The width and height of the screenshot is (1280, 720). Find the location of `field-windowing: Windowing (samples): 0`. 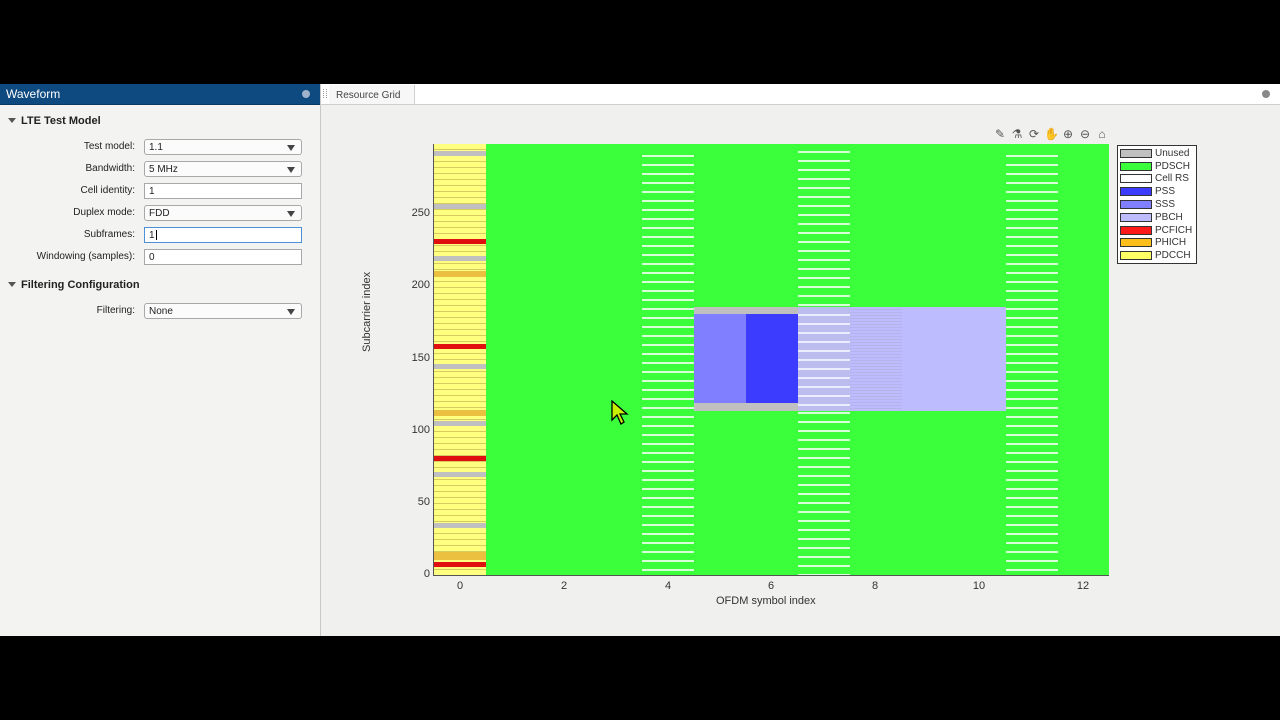

field-windowing: Windowing (samples): 0 is located at coordinates (160, 258).